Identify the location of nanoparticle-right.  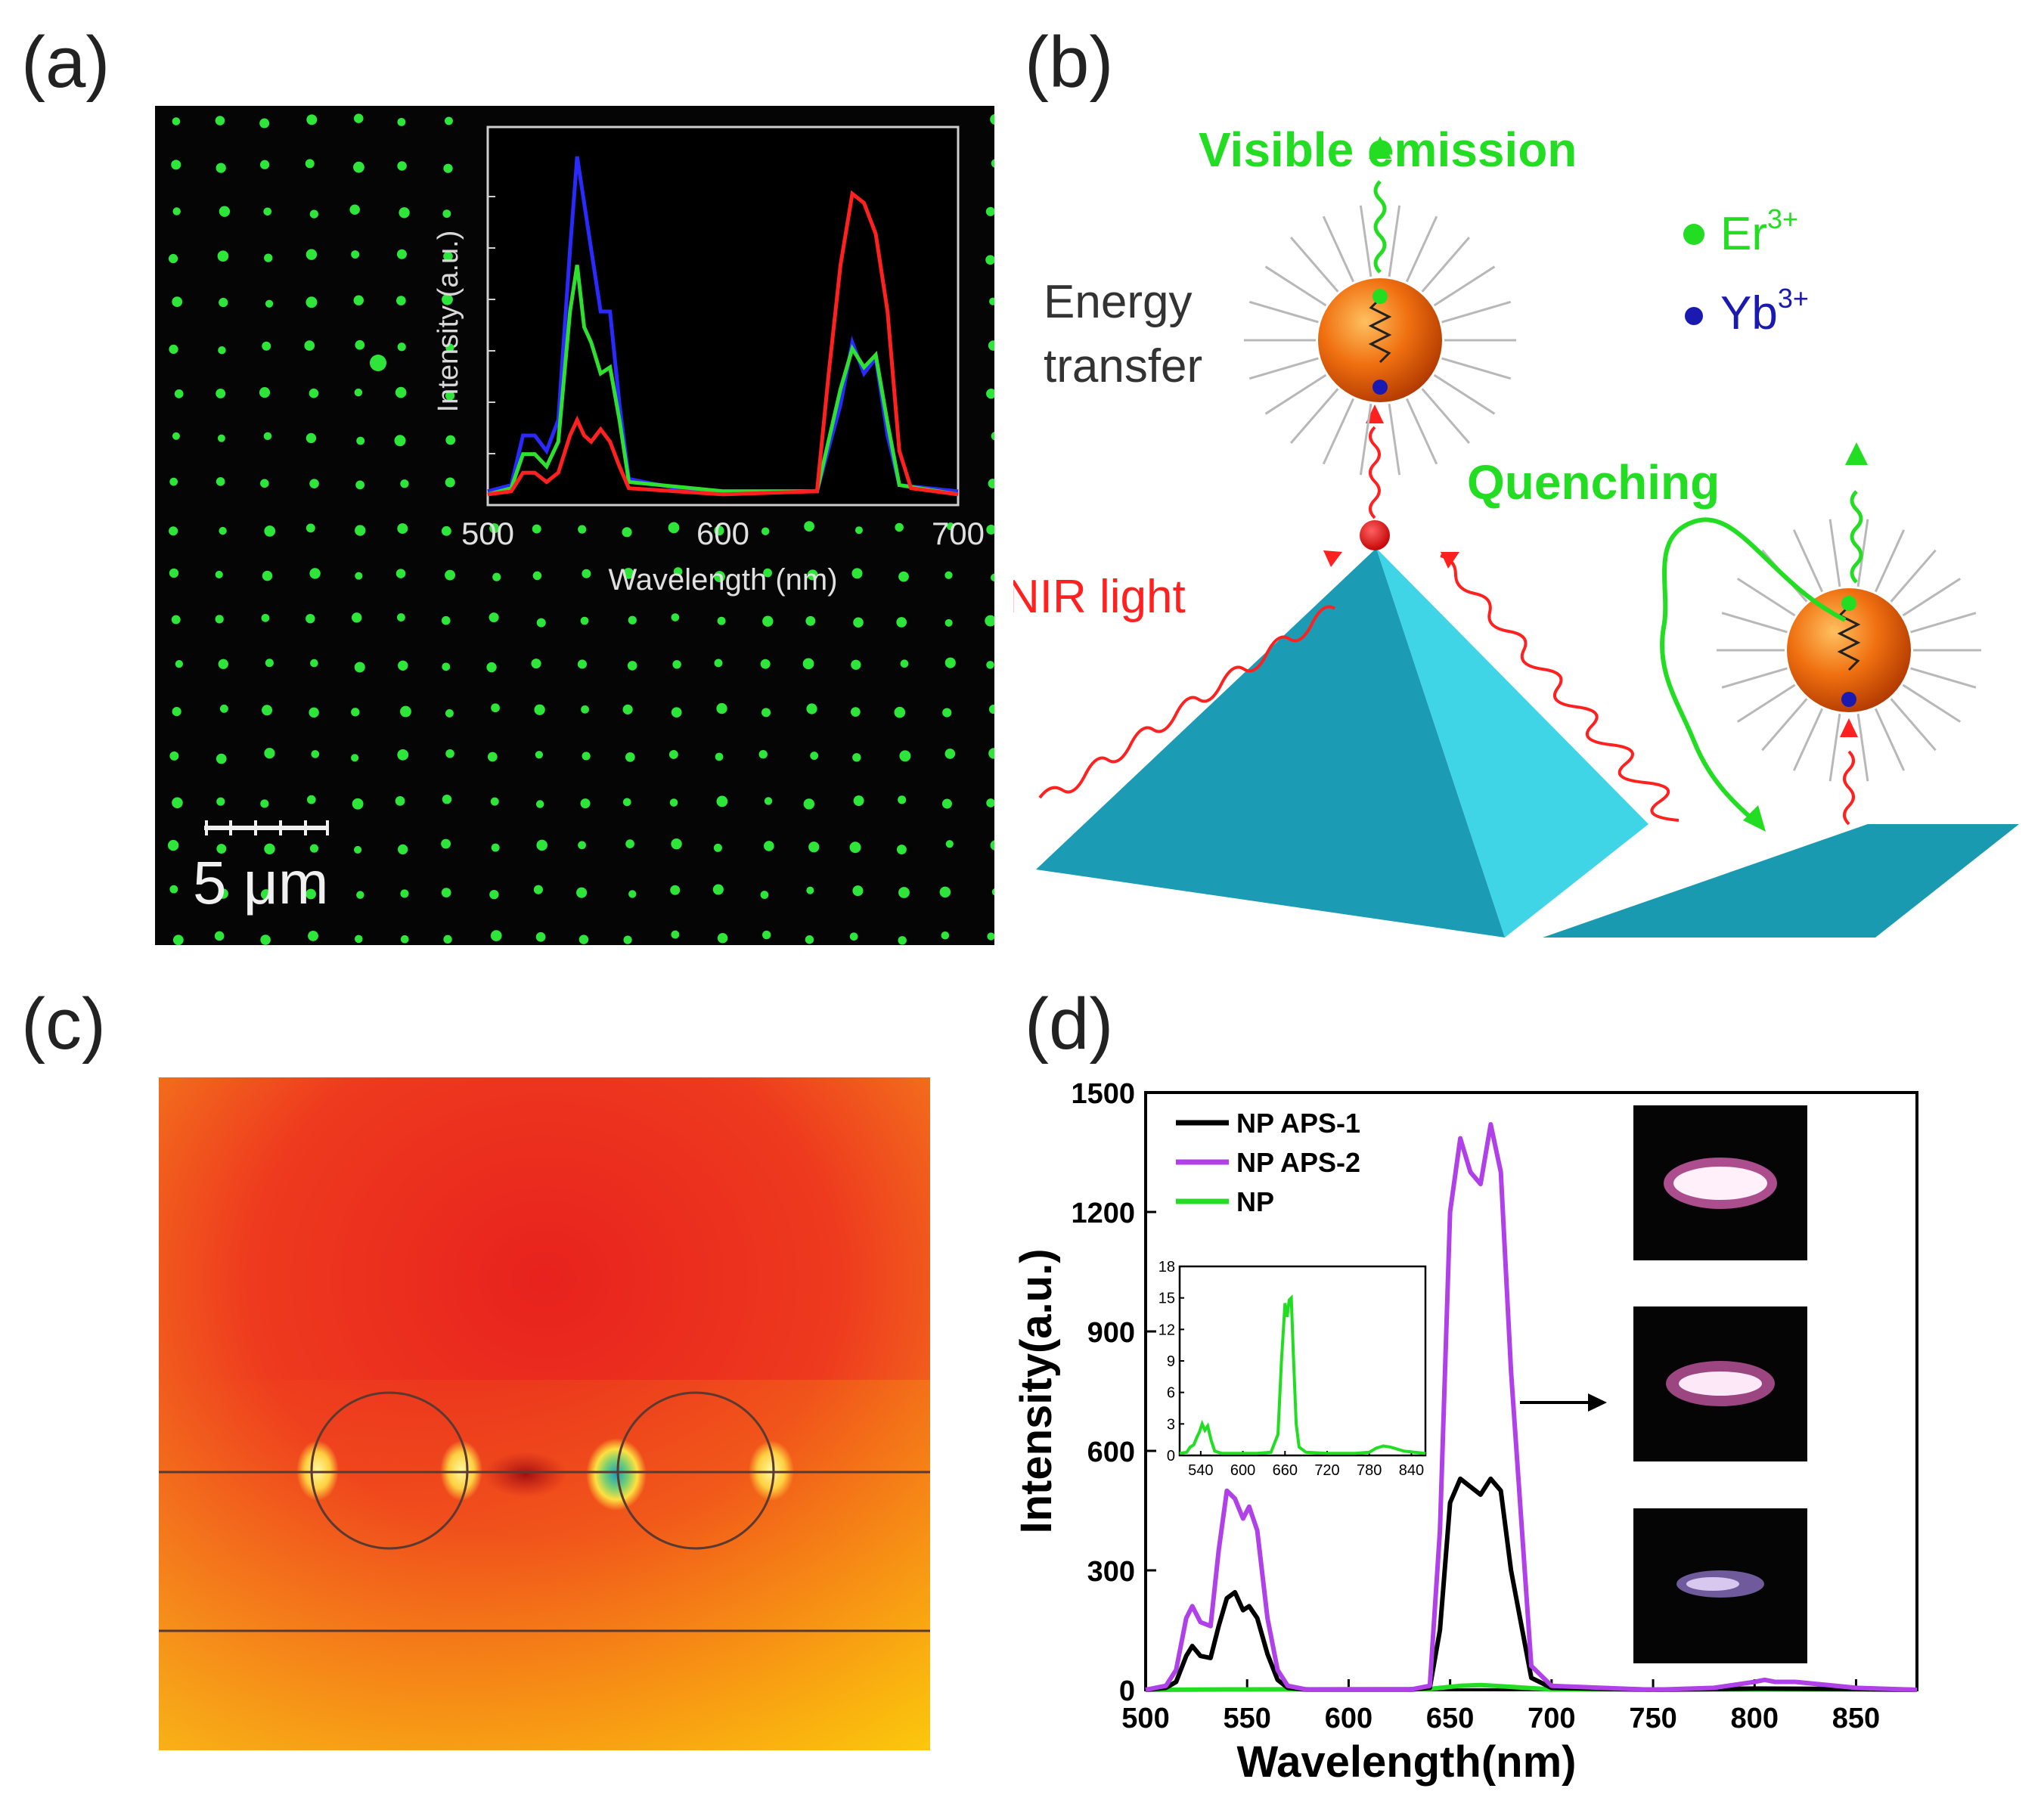
(1849, 650).